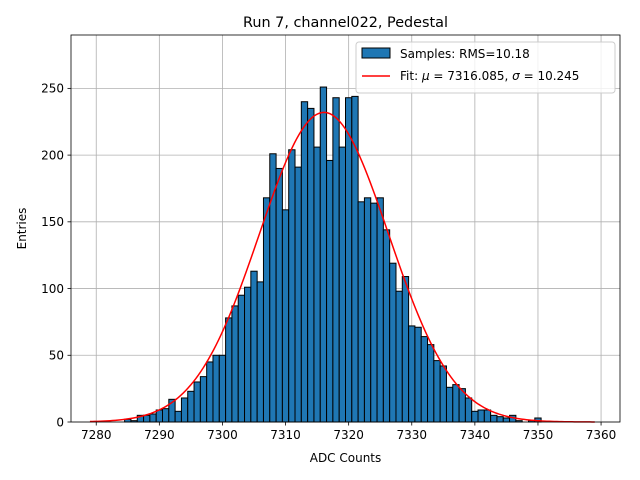  Describe the element at coordinates (285, 435) in the screenshot. I see `x-tick-label: 7310` at that location.